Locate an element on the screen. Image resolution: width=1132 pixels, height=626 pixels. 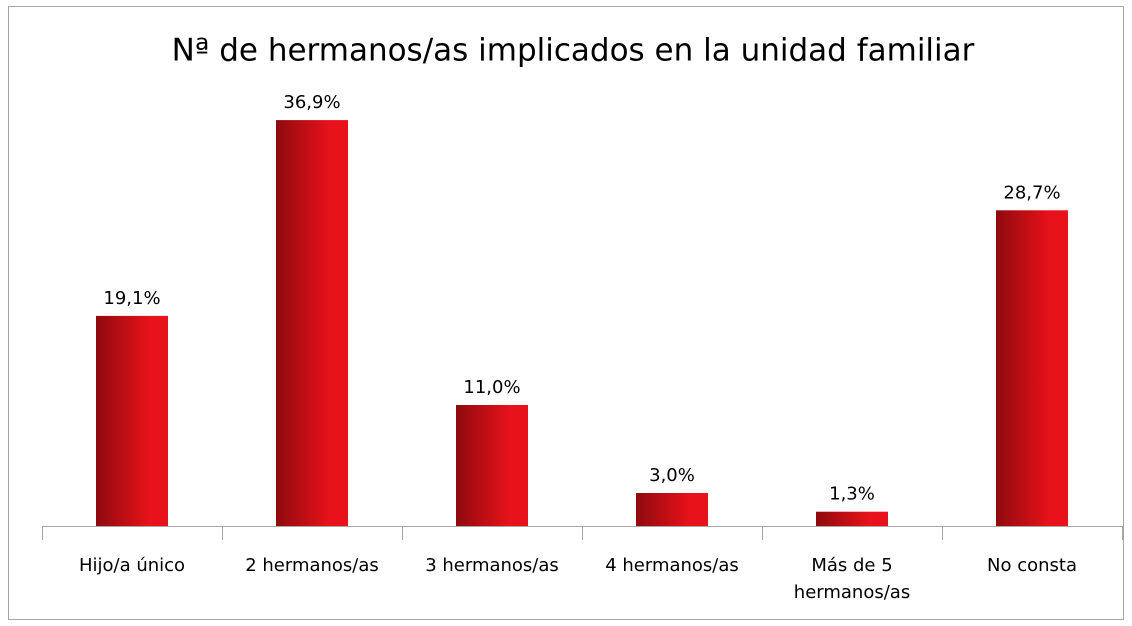
value-label: 36,9% is located at coordinates (311, 102).